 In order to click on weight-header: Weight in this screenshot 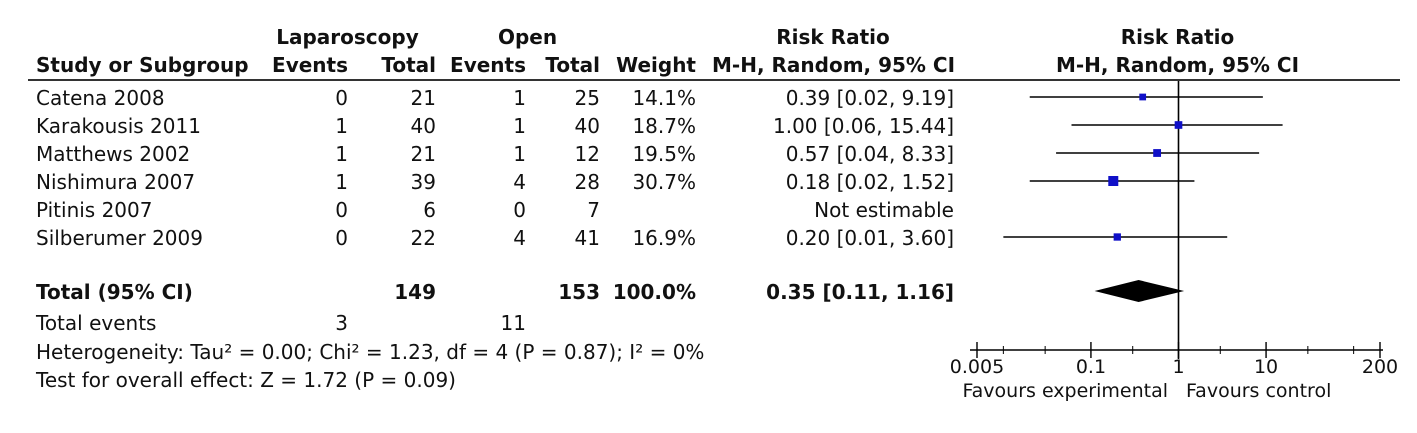, I will do `click(656, 65)`.